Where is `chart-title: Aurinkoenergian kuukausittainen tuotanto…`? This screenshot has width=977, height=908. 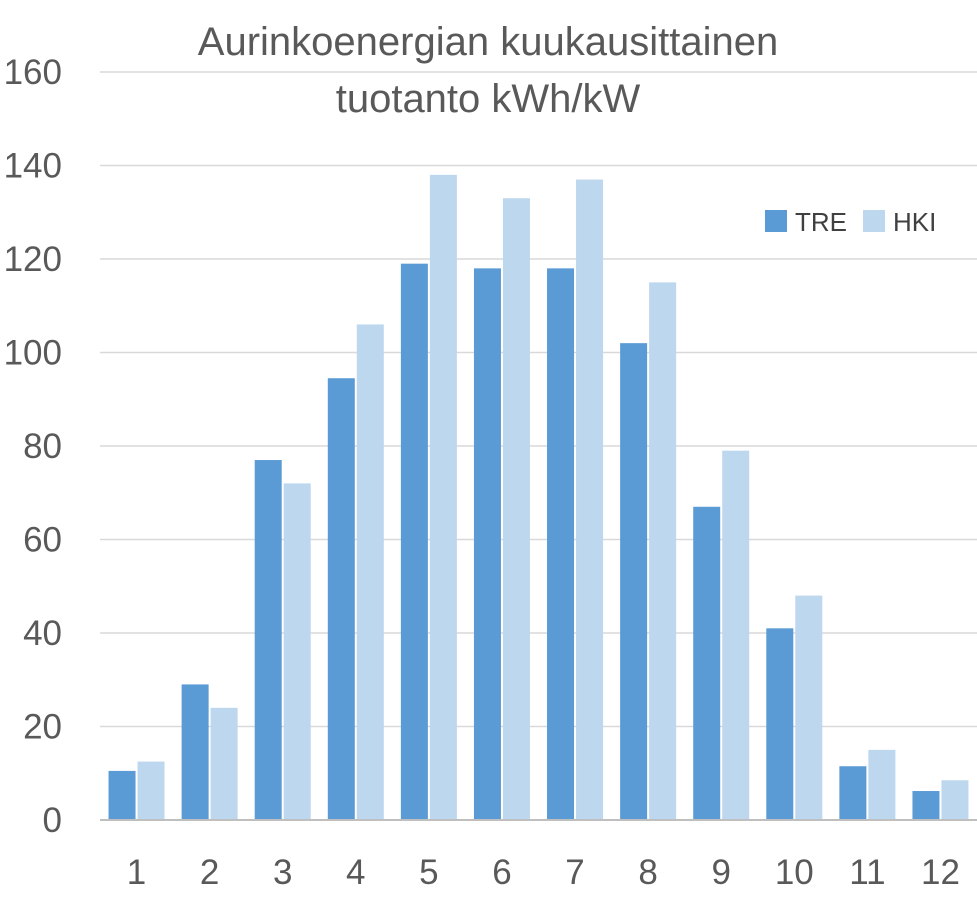
chart-title: Aurinkoenergian kuukausittainen tuotanto… is located at coordinates (488, 70).